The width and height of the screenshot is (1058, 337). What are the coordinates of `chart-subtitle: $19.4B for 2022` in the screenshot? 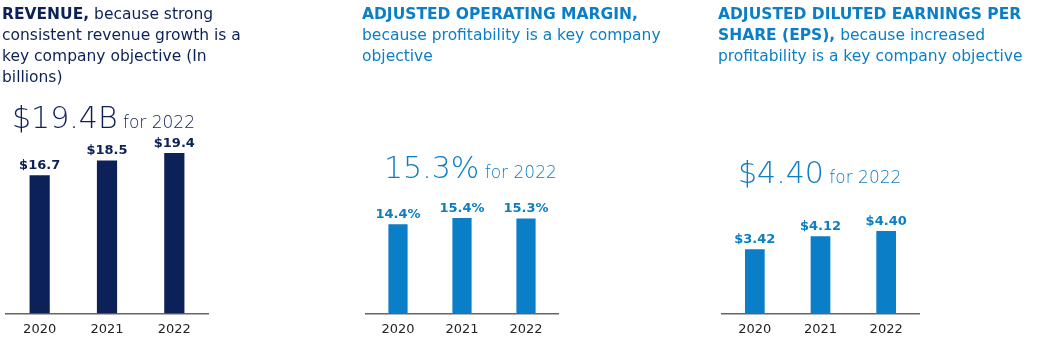 It's located at (103, 117).